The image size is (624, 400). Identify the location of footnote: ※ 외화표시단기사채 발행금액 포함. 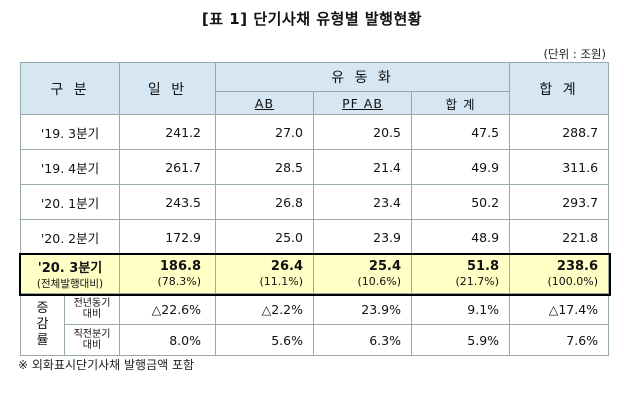
(106, 365).